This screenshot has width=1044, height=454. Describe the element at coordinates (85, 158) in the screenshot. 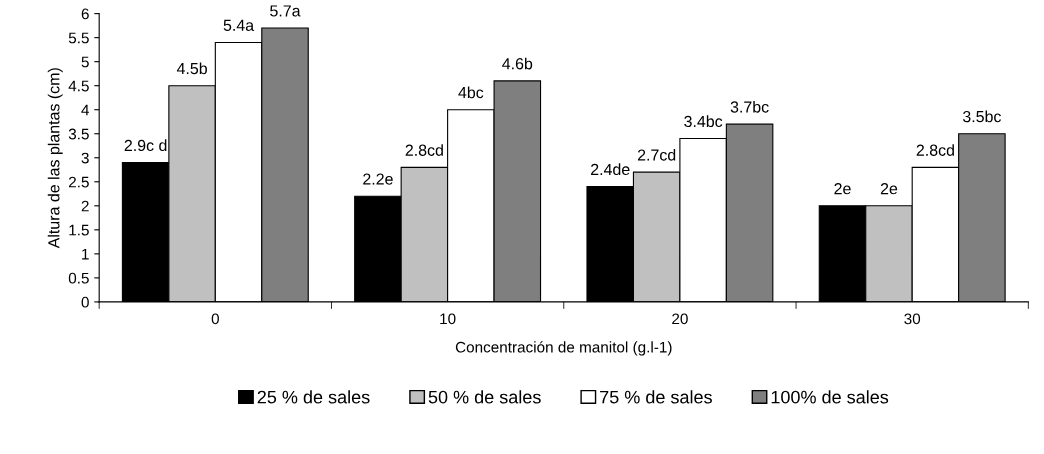

I see `y-tick-label: 3` at that location.